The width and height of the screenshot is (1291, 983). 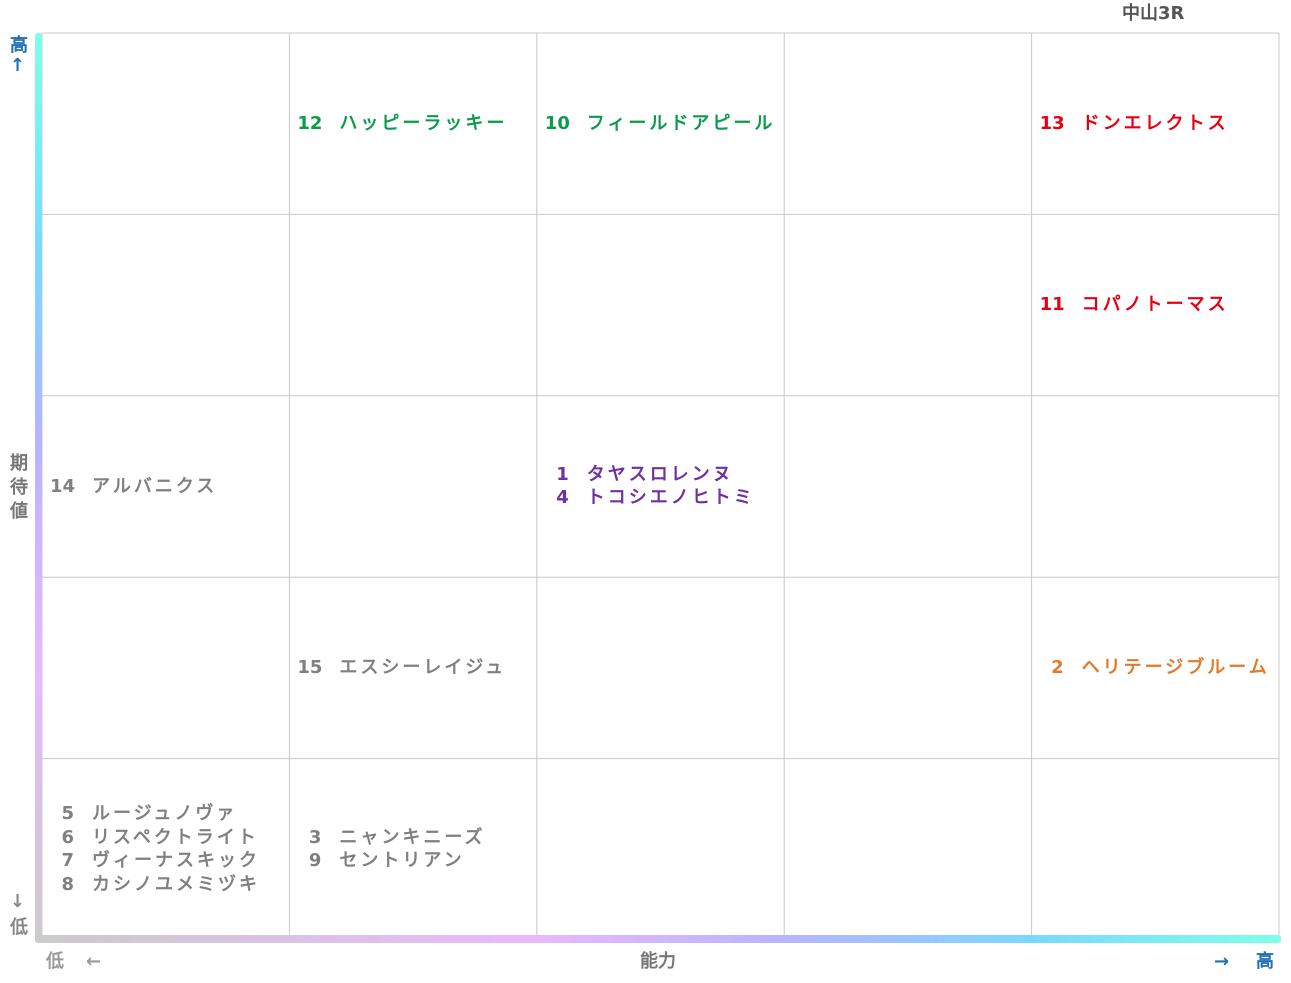 What do you see at coordinates (423, 123) in the screenshot?
I see `entry-name: ハッピーラッキー` at bounding box center [423, 123].